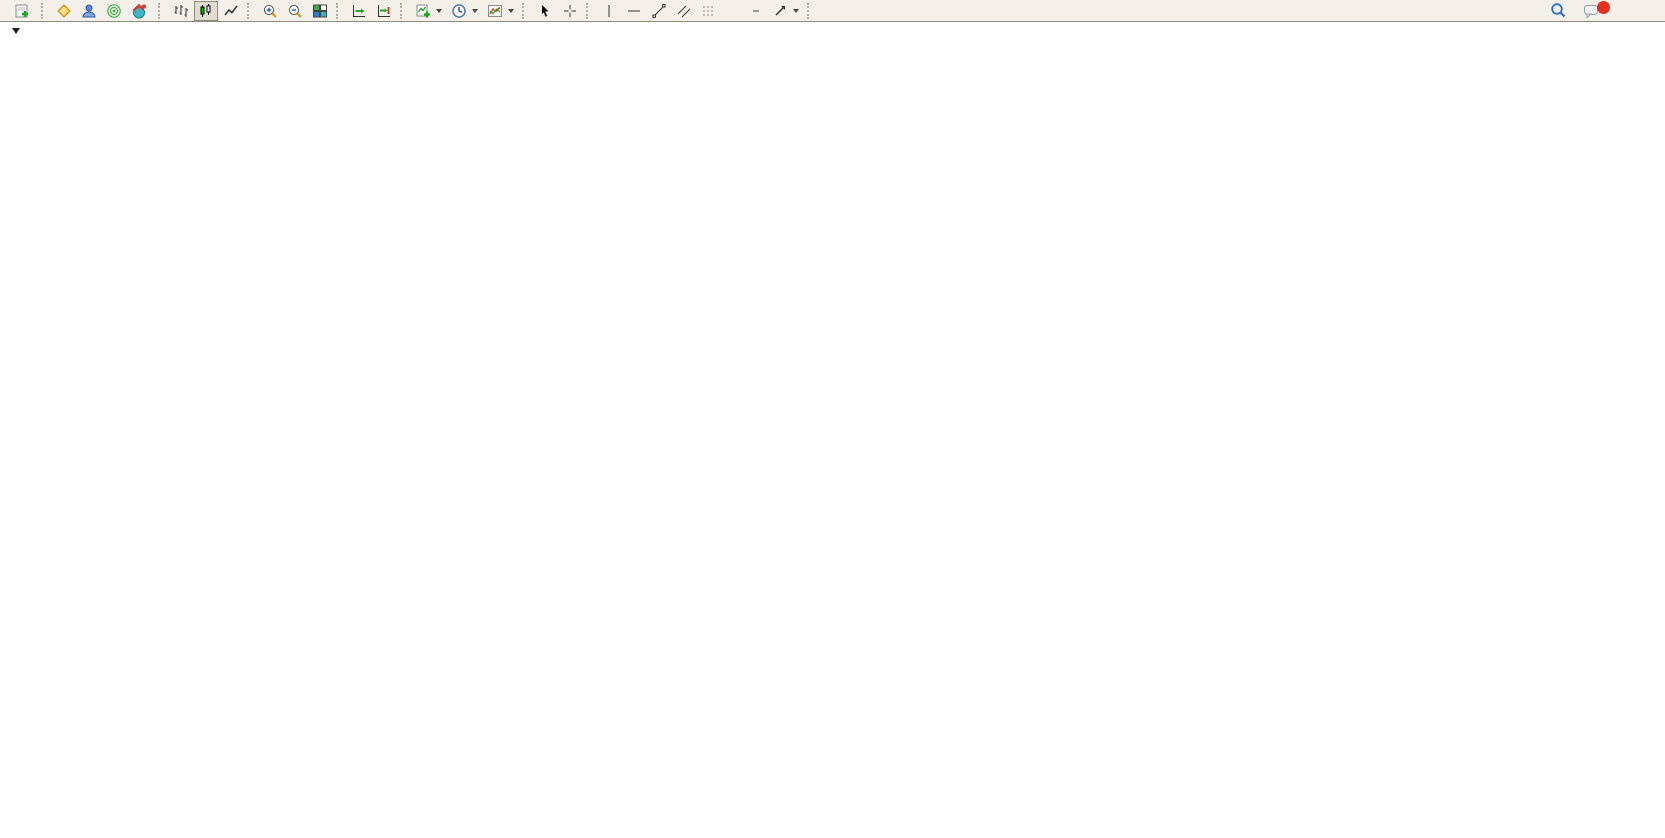 Image resolution: width=1665 pixels, height=838 pixels. Describe the element at coordinates (475, 10) in the screenshot. I see `periods-dropdown-arrow` at that location.